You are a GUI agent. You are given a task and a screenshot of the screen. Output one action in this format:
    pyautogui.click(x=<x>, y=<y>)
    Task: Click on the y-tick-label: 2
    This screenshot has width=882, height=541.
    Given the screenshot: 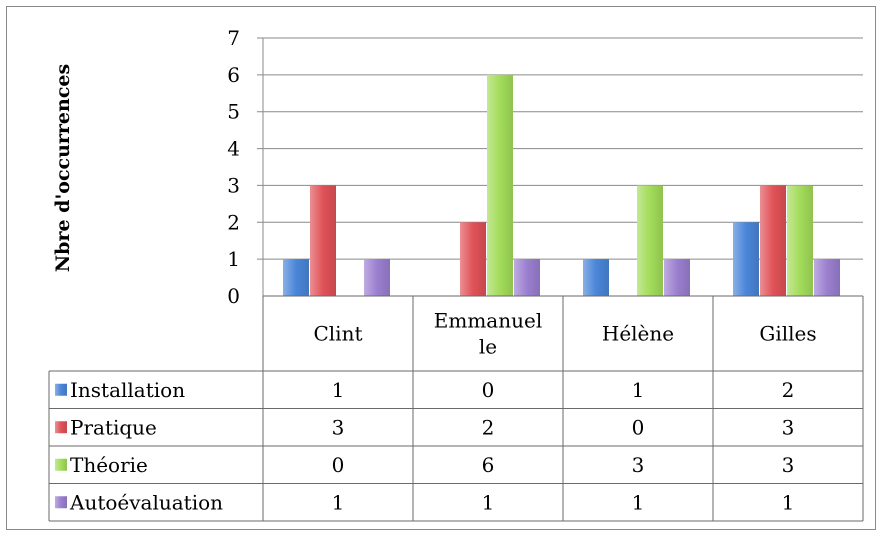 What is the action you would take?
    pyautogui.click(x=233, y=222)
    